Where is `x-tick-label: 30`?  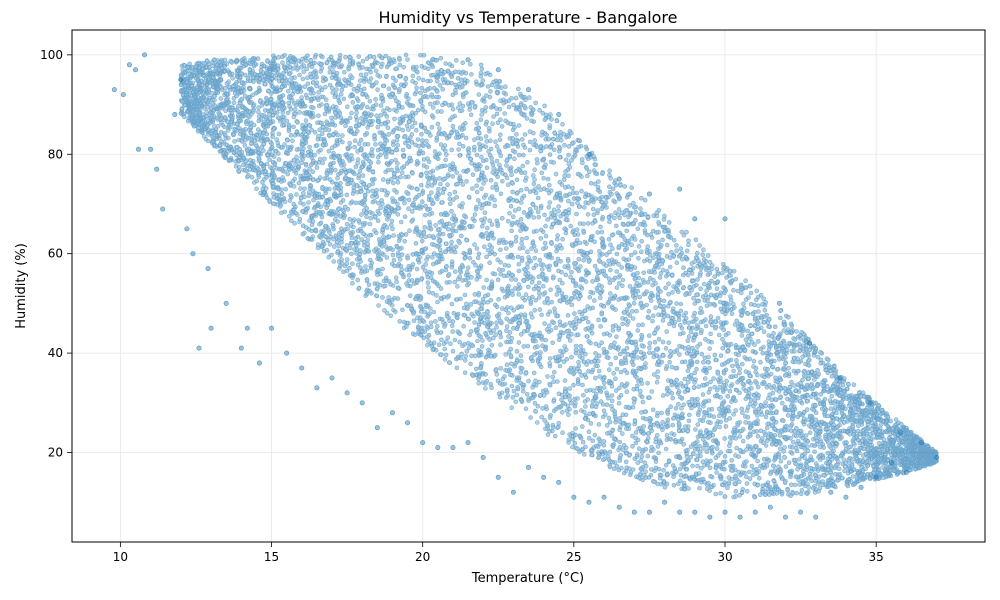 x-tick-label: 30 is located at coordinates (724, 557).